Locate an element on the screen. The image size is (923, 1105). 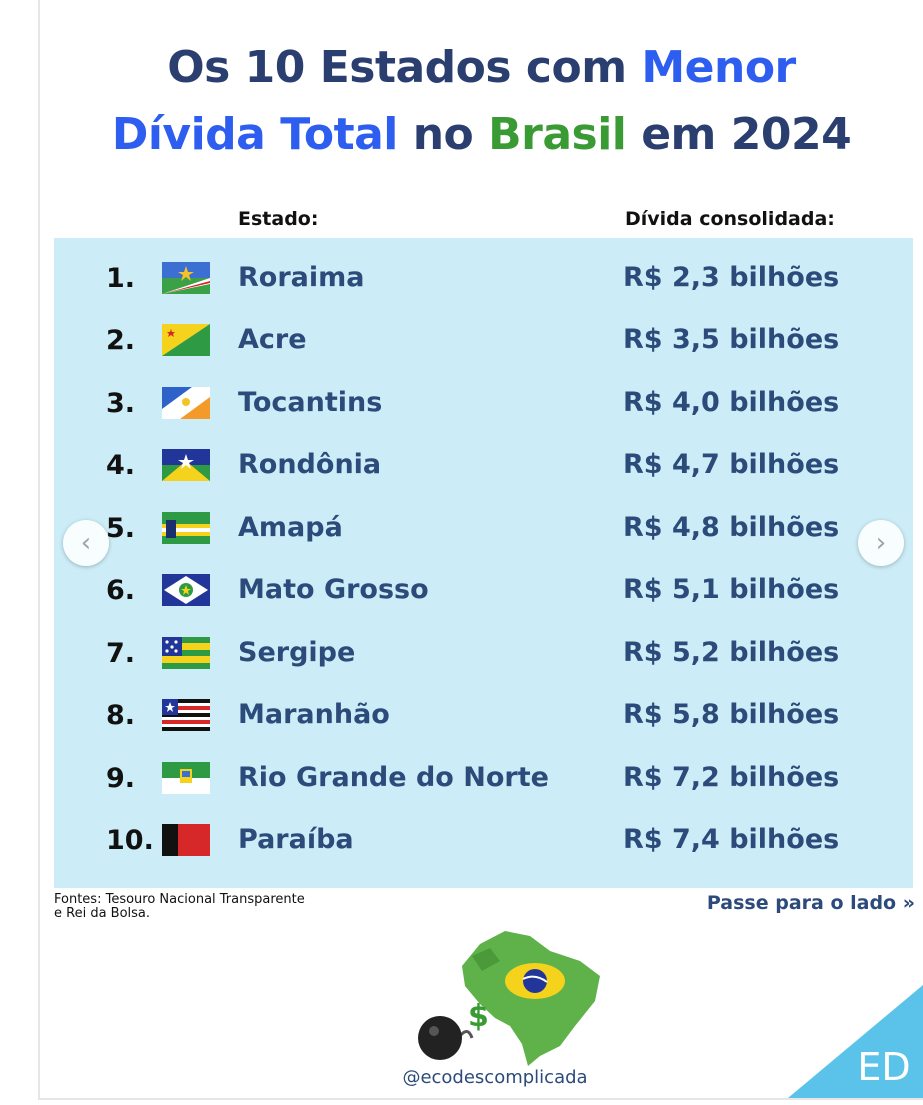
rank-number: 5. is located at coordinates (121, 528).